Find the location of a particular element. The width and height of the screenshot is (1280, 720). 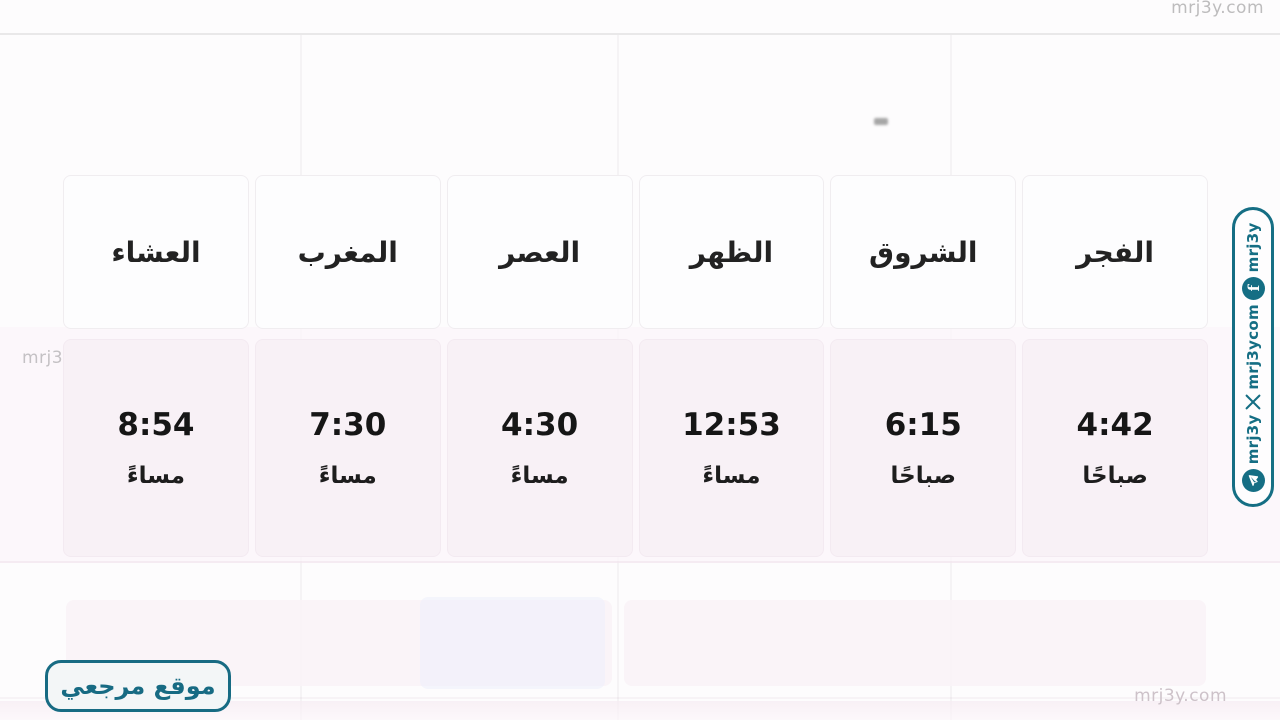

telegram-handle: mrj3y is located at coordinates (1253, 439).